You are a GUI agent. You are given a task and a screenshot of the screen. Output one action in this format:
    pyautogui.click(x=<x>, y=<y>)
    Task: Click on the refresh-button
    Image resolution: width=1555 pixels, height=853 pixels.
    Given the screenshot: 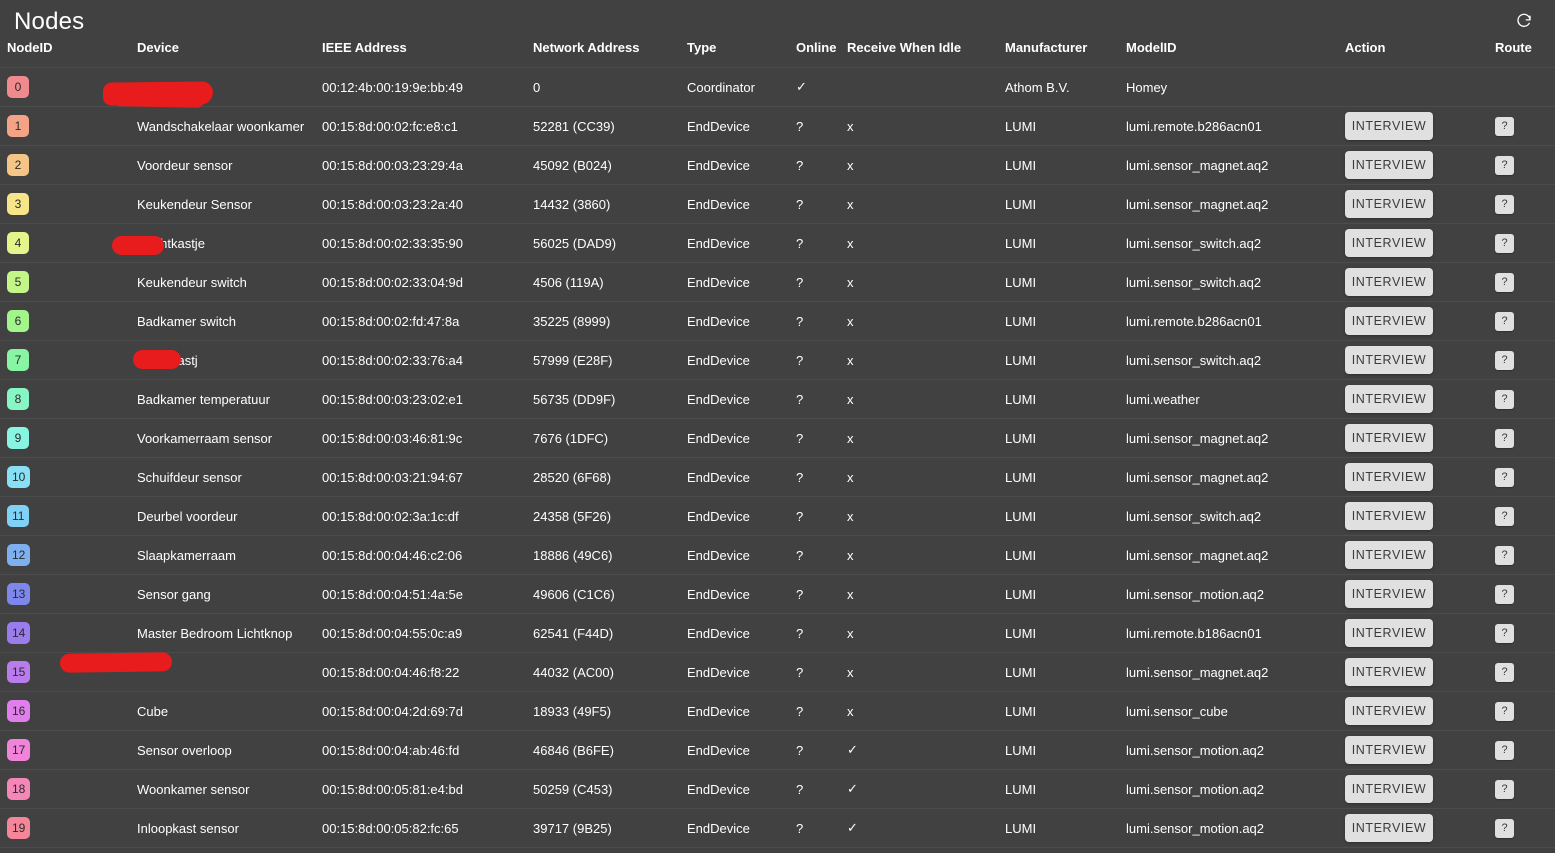 What is the action you would take?
    pyautogui.click(x=1524, y=21)
    